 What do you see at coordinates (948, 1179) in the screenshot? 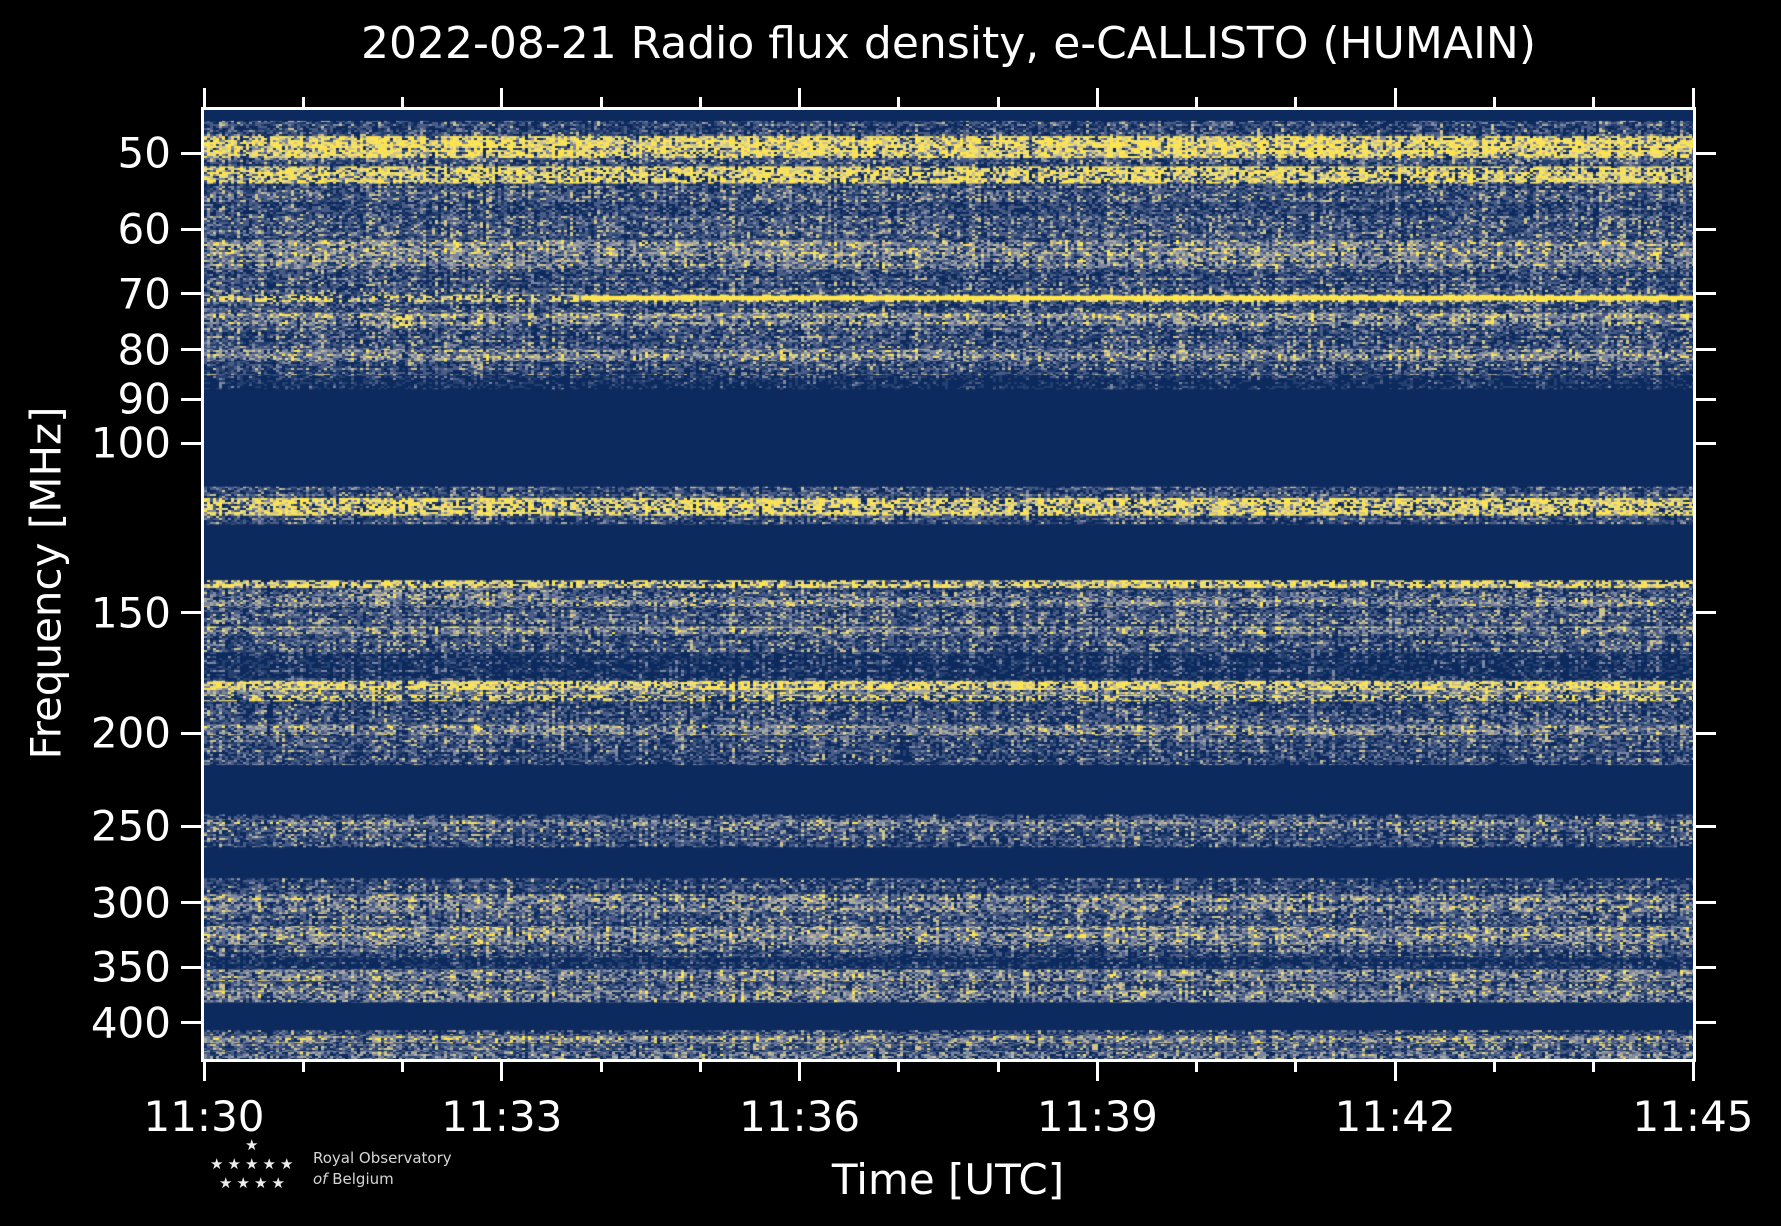
I see `x-axis-label: Time [UTC]` at bounding box center [948, 1179].